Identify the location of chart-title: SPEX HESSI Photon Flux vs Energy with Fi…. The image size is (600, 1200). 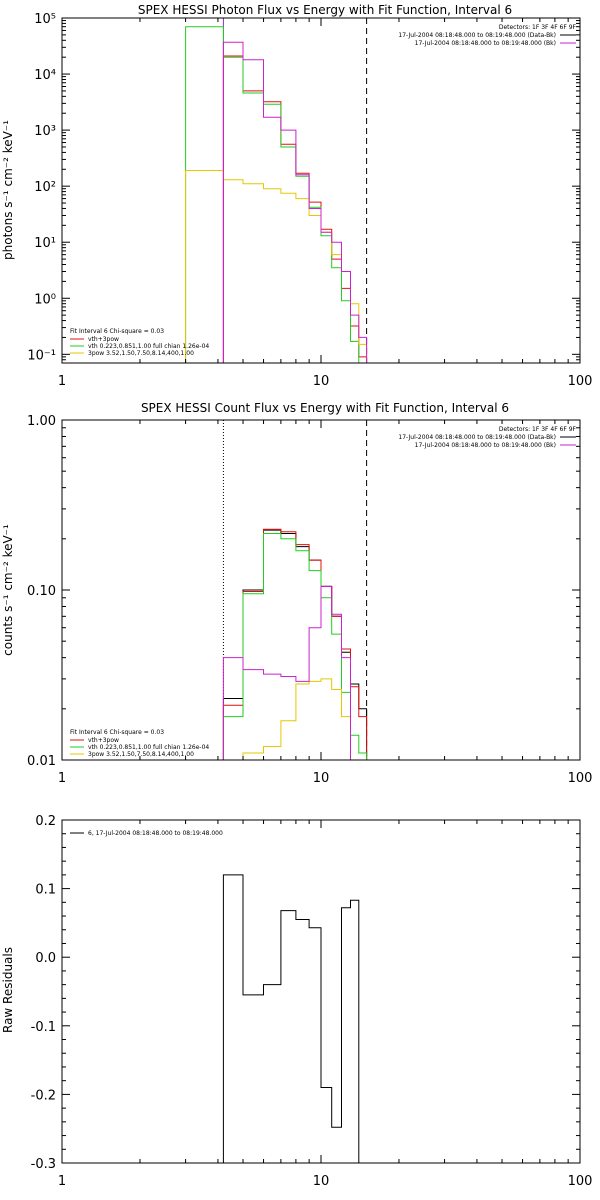
(325, 10).